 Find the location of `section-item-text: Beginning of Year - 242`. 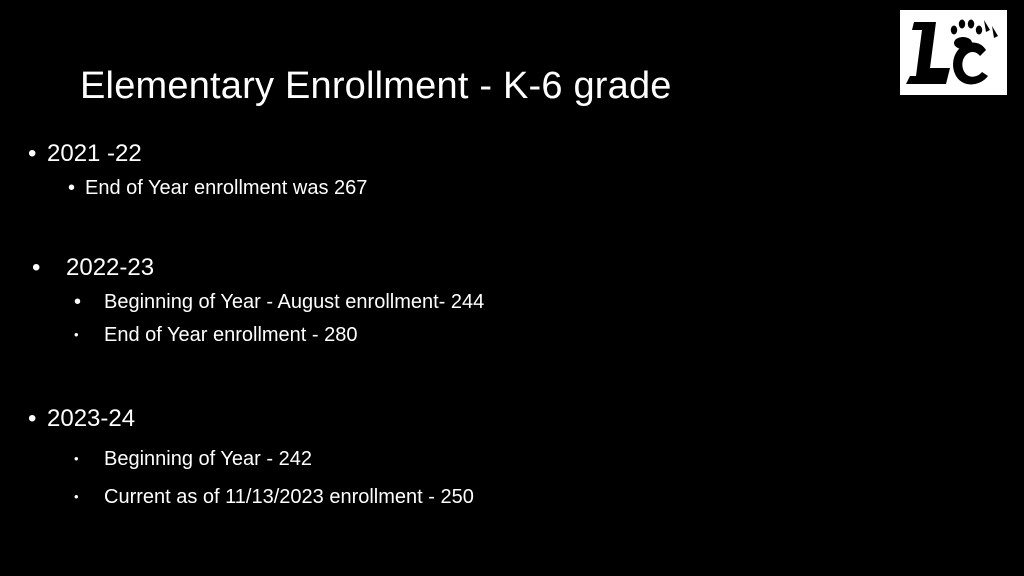

section-item-text: Beginning of Year - 242 is located at coordinates (208, 459).